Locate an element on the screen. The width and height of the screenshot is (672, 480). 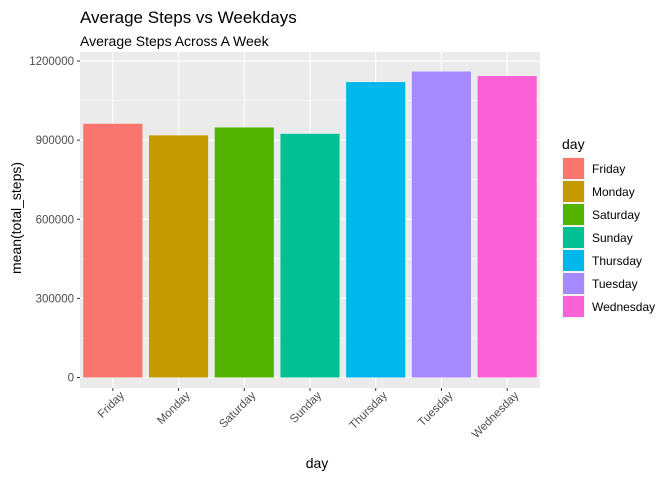
y-tick-label: 600000 is located at coordinates (55, 220).